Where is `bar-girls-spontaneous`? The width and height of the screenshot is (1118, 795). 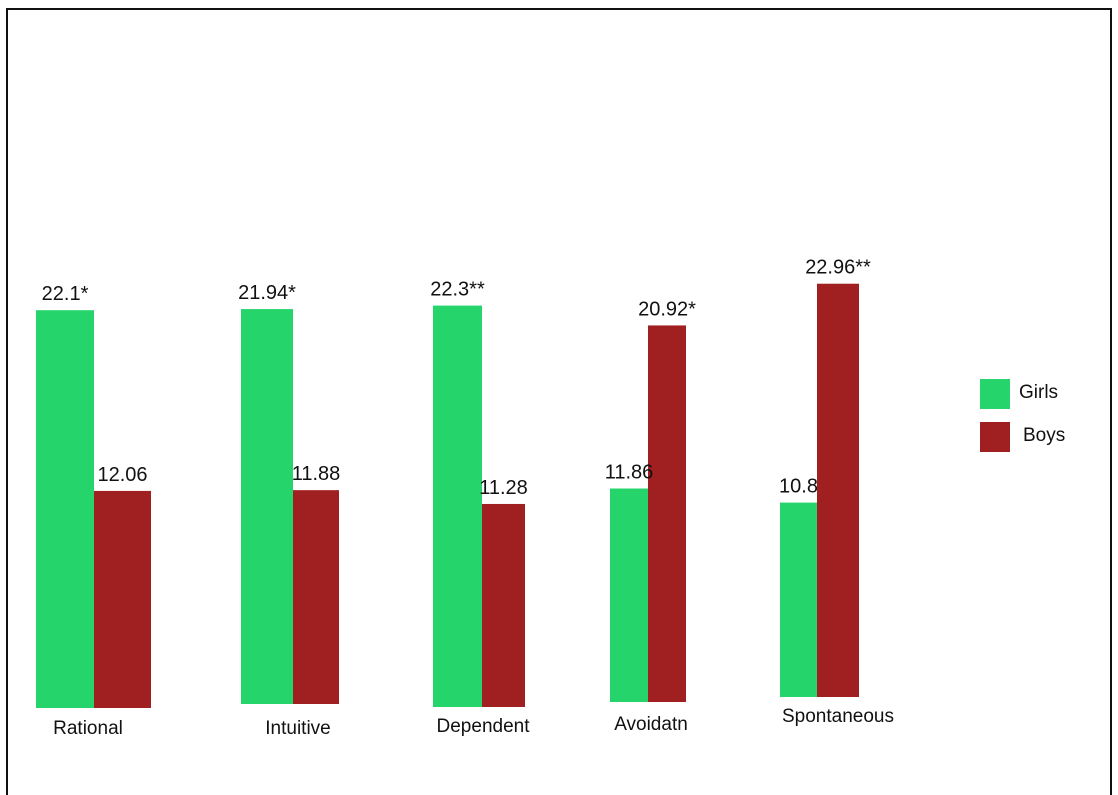
bar-girls-spontaneous is located at coordinates (798, 599).